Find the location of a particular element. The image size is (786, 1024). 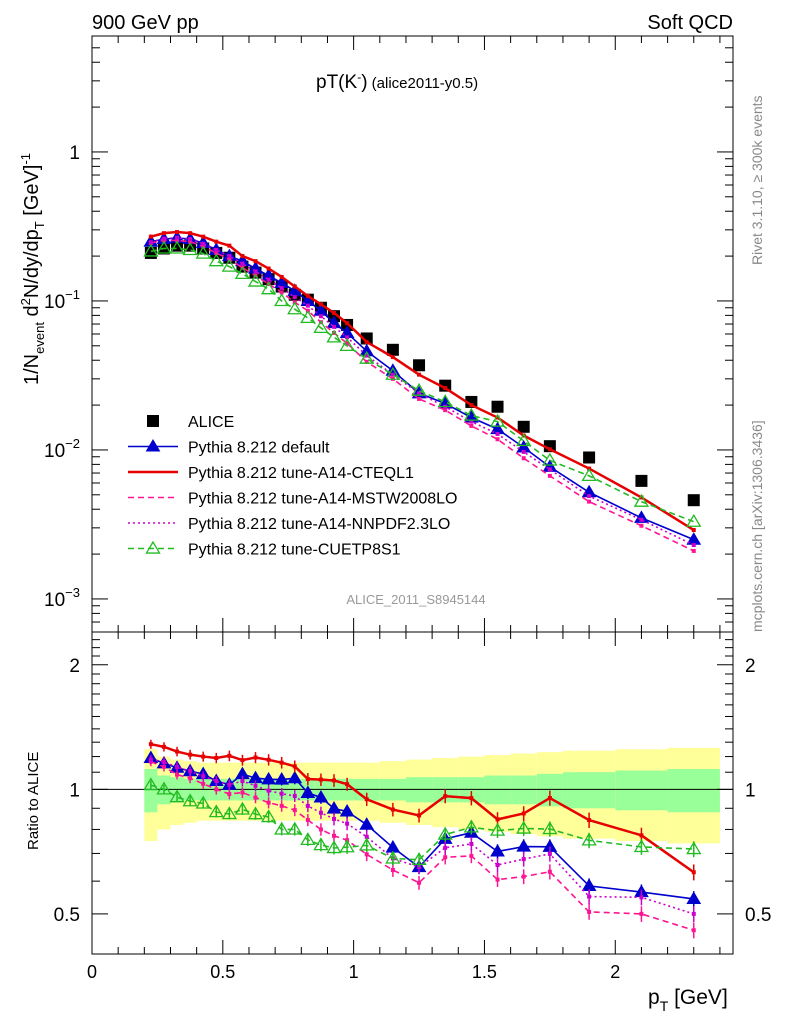

ylabel-sub1: event is located at coordinates (39, 338).